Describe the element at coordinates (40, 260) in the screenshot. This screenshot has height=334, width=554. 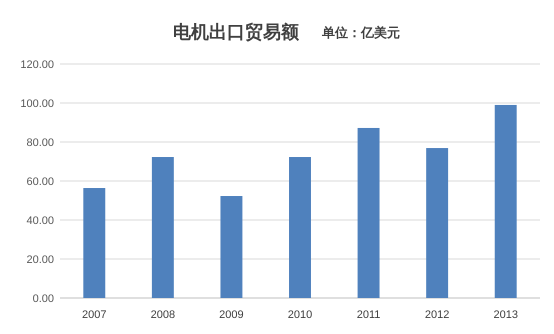
I see `y-tick-label: 20.00` at that location.